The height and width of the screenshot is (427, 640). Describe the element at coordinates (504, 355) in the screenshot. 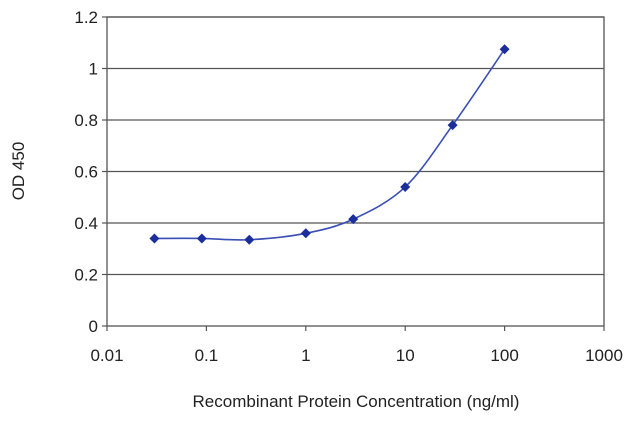

I see `x-tick-label: 100` at that location.